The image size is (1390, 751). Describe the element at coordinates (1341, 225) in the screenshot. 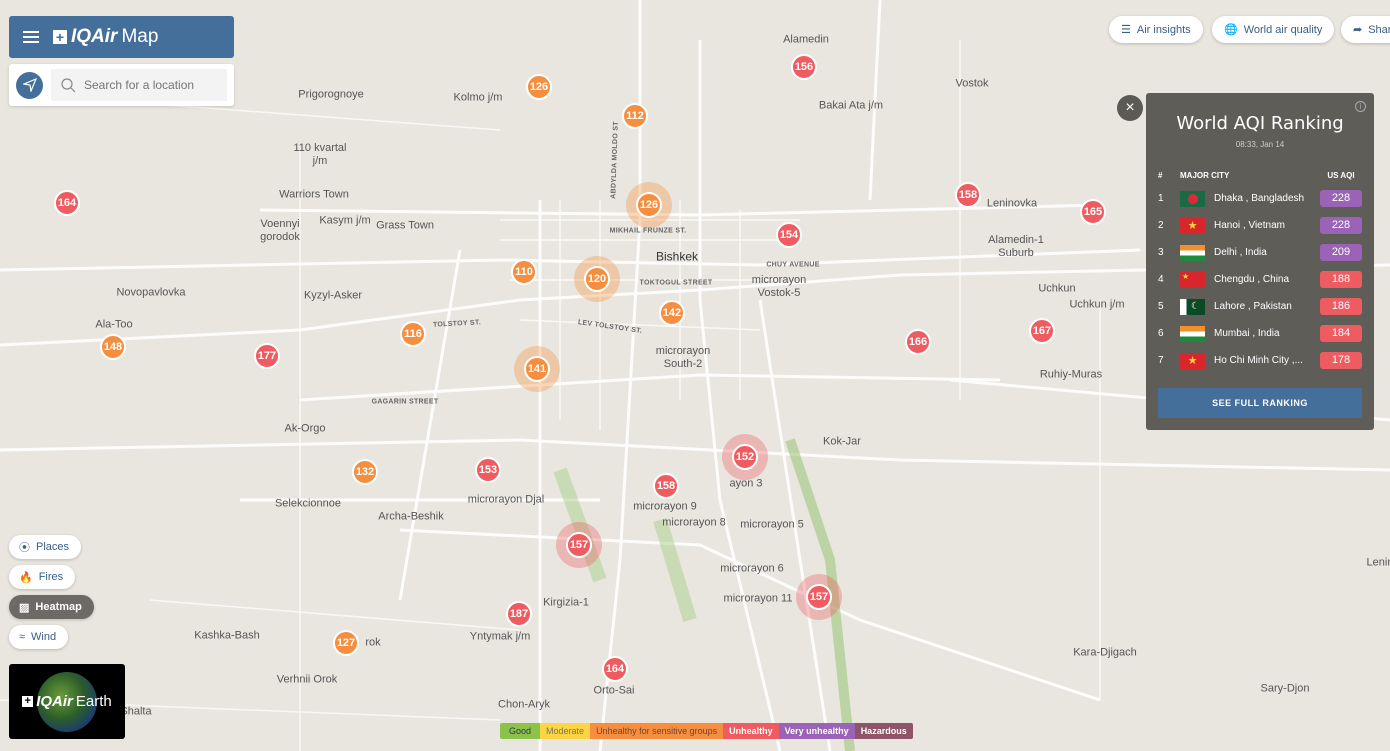

I see `aqi-badge: 228` at that location.